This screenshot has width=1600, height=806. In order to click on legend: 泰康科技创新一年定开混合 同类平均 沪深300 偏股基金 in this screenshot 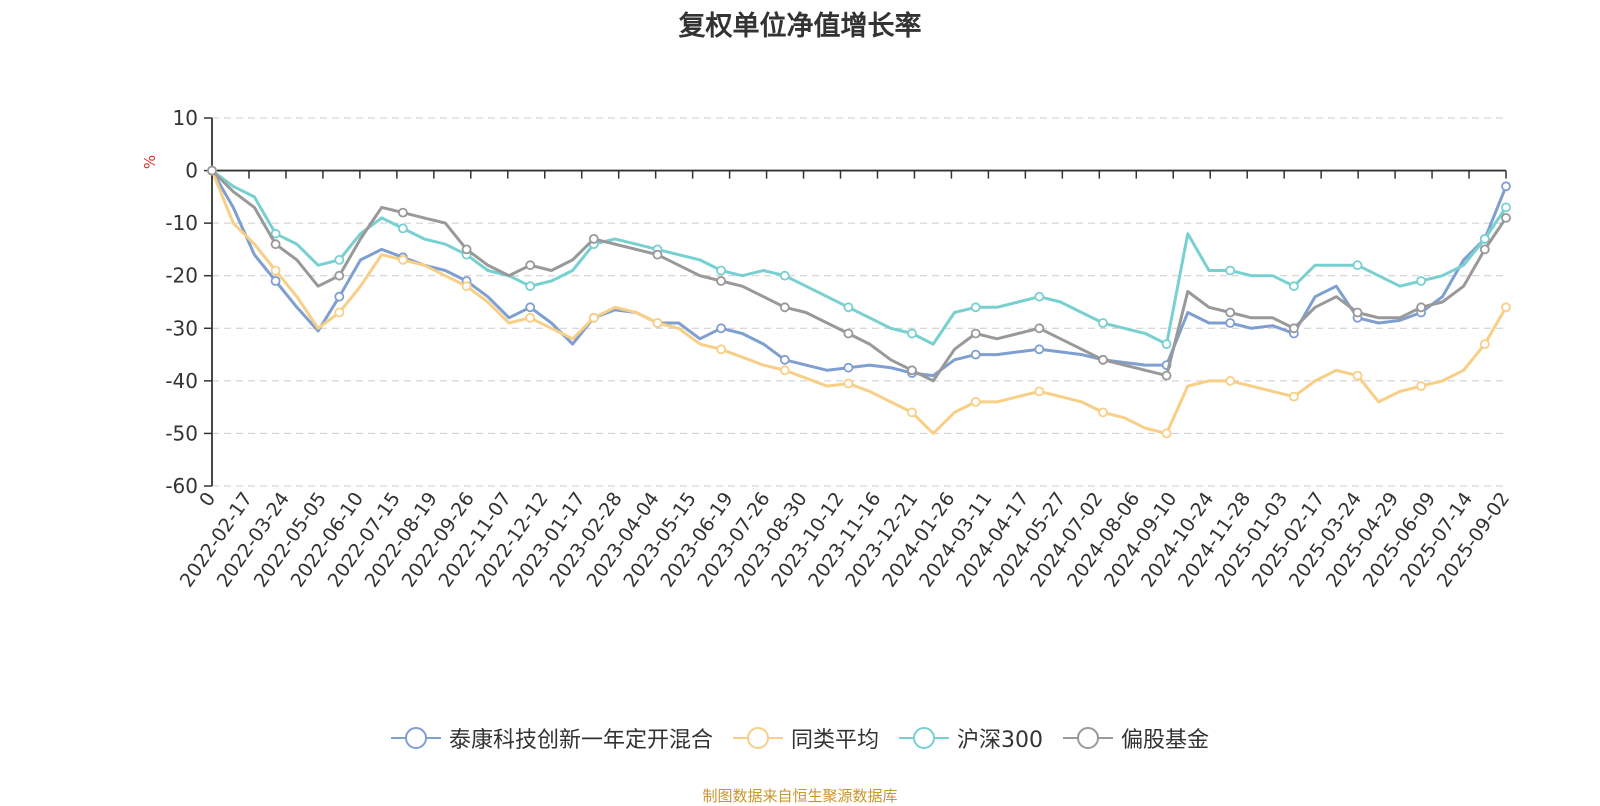, I will do `click(800, 738)`.